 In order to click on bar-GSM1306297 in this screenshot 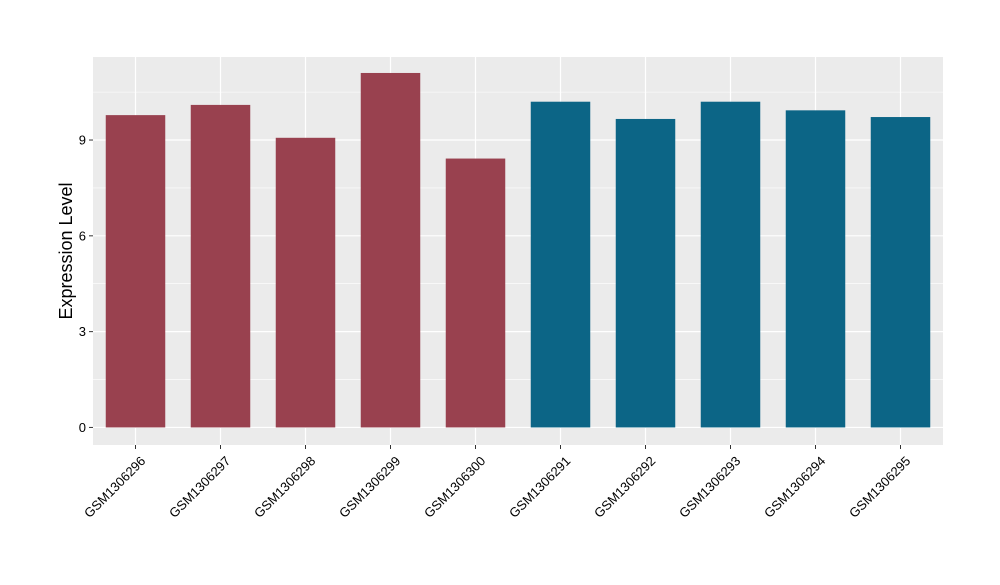, I will do `click(220, 266)`.